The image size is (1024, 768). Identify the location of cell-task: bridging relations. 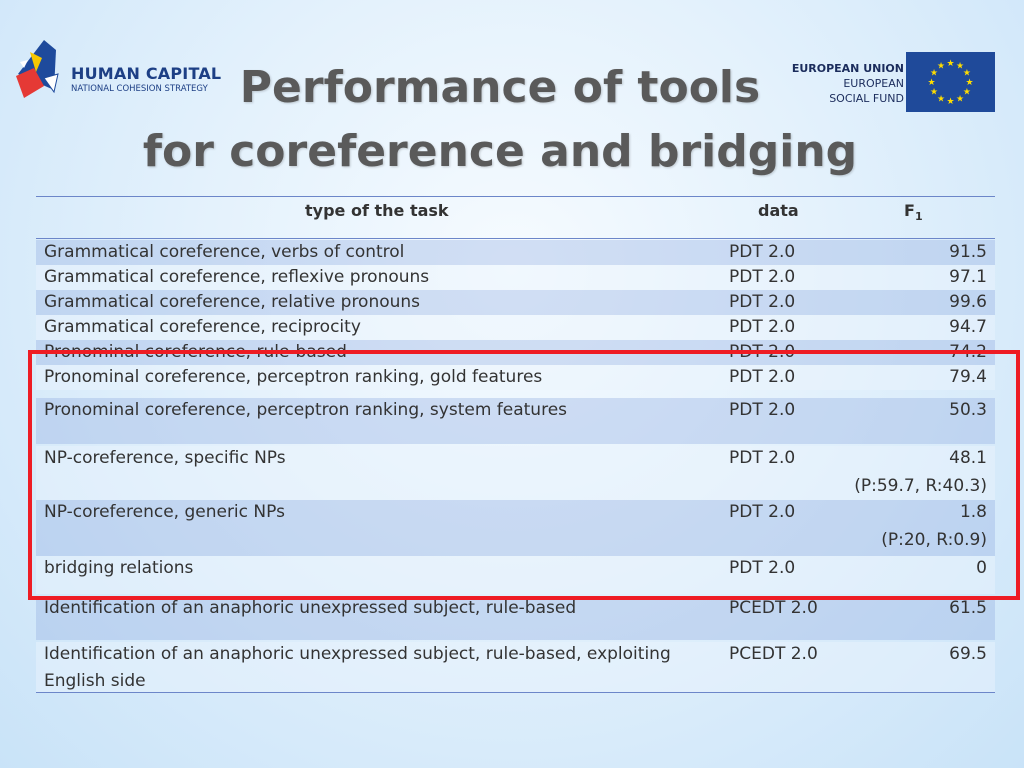
(119, 568).